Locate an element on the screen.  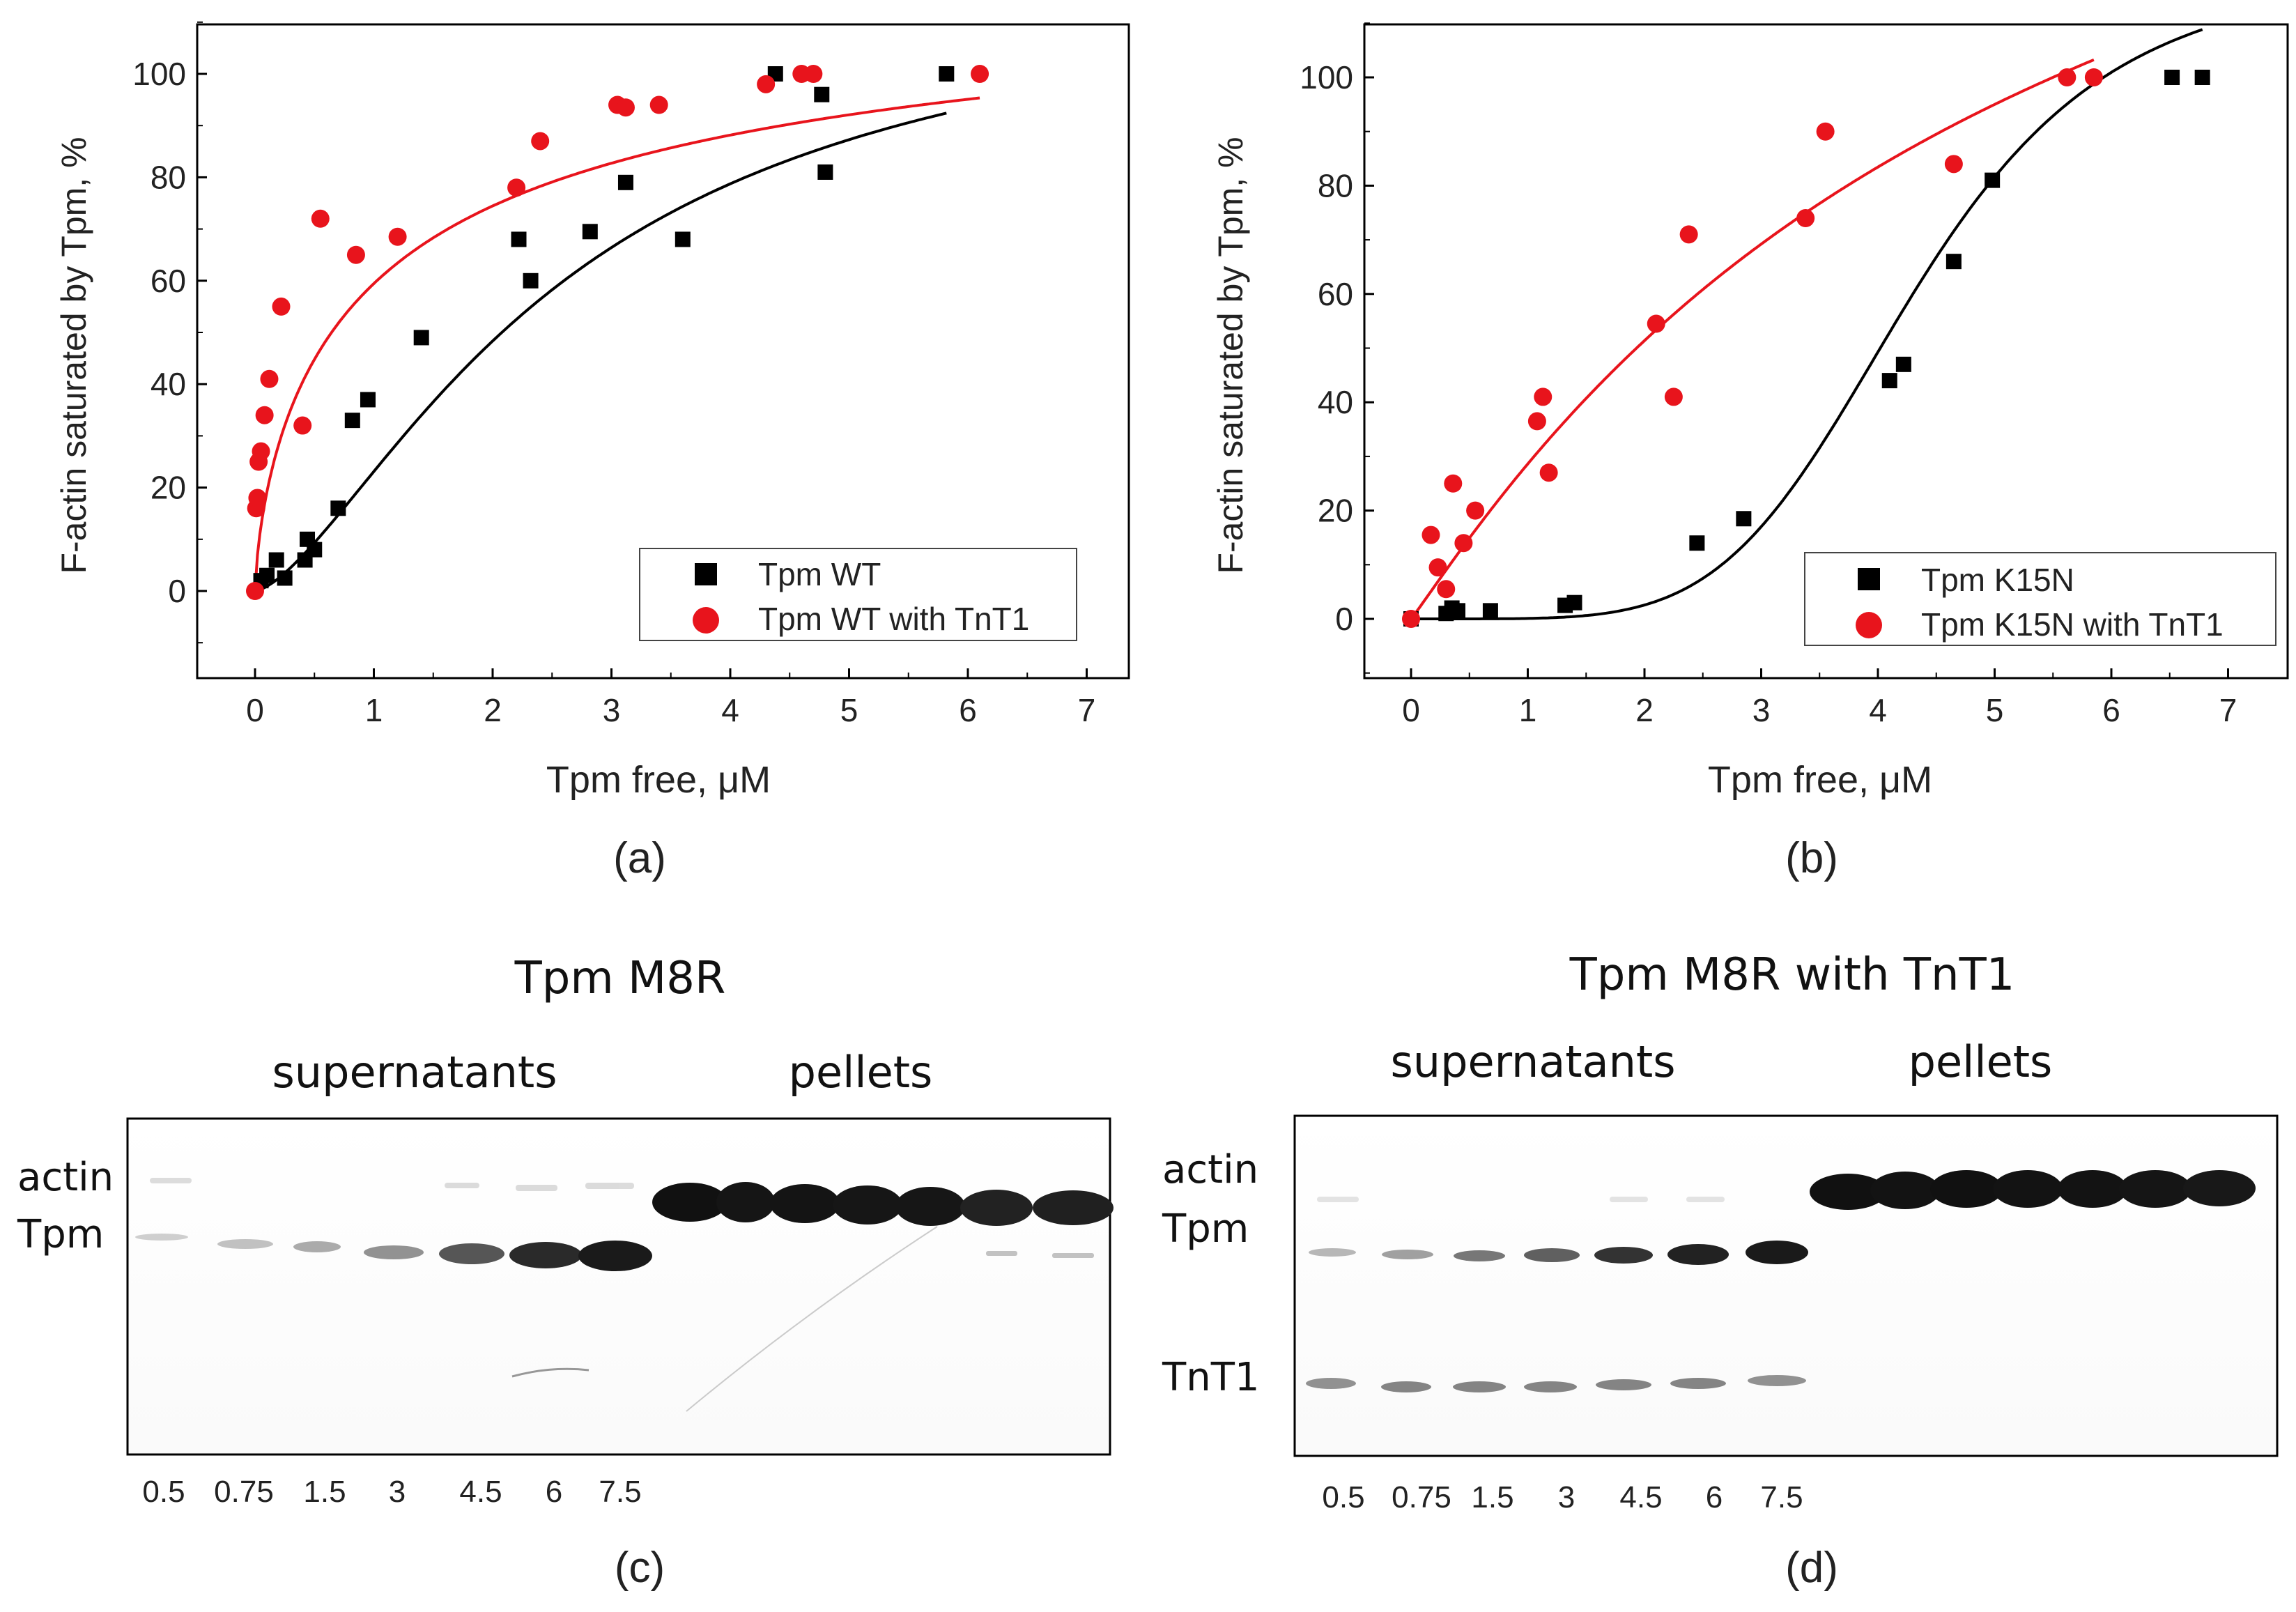
chart-a-xlabel: Tpm free, μM is located at coordinates (658, 780).